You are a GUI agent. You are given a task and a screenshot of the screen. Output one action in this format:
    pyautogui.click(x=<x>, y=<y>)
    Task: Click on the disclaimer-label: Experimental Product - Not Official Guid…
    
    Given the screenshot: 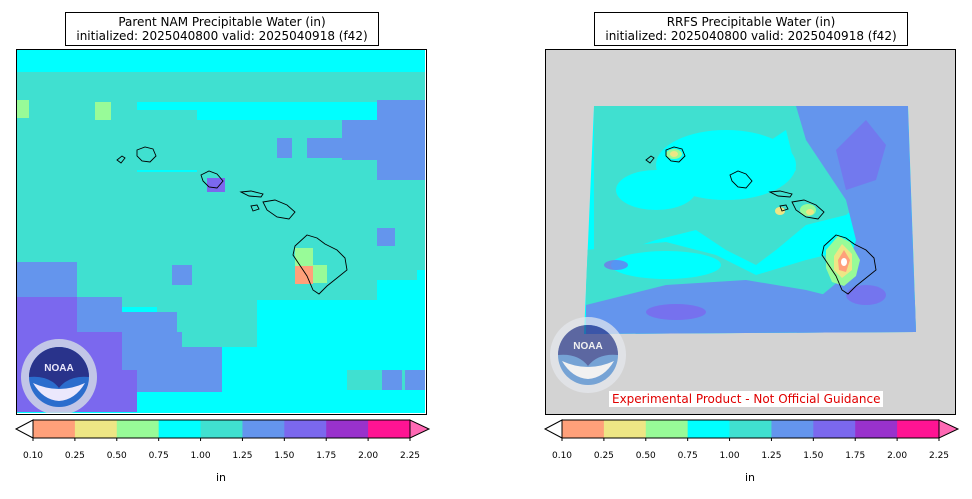 What is the action you would take?
    pyautogui.click(x=746, y=399)
    